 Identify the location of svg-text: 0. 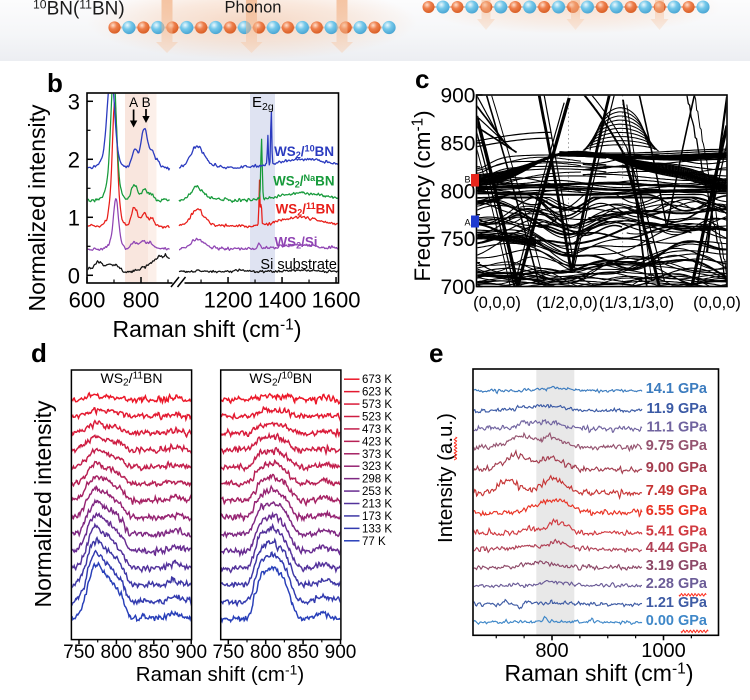
(74, 275).